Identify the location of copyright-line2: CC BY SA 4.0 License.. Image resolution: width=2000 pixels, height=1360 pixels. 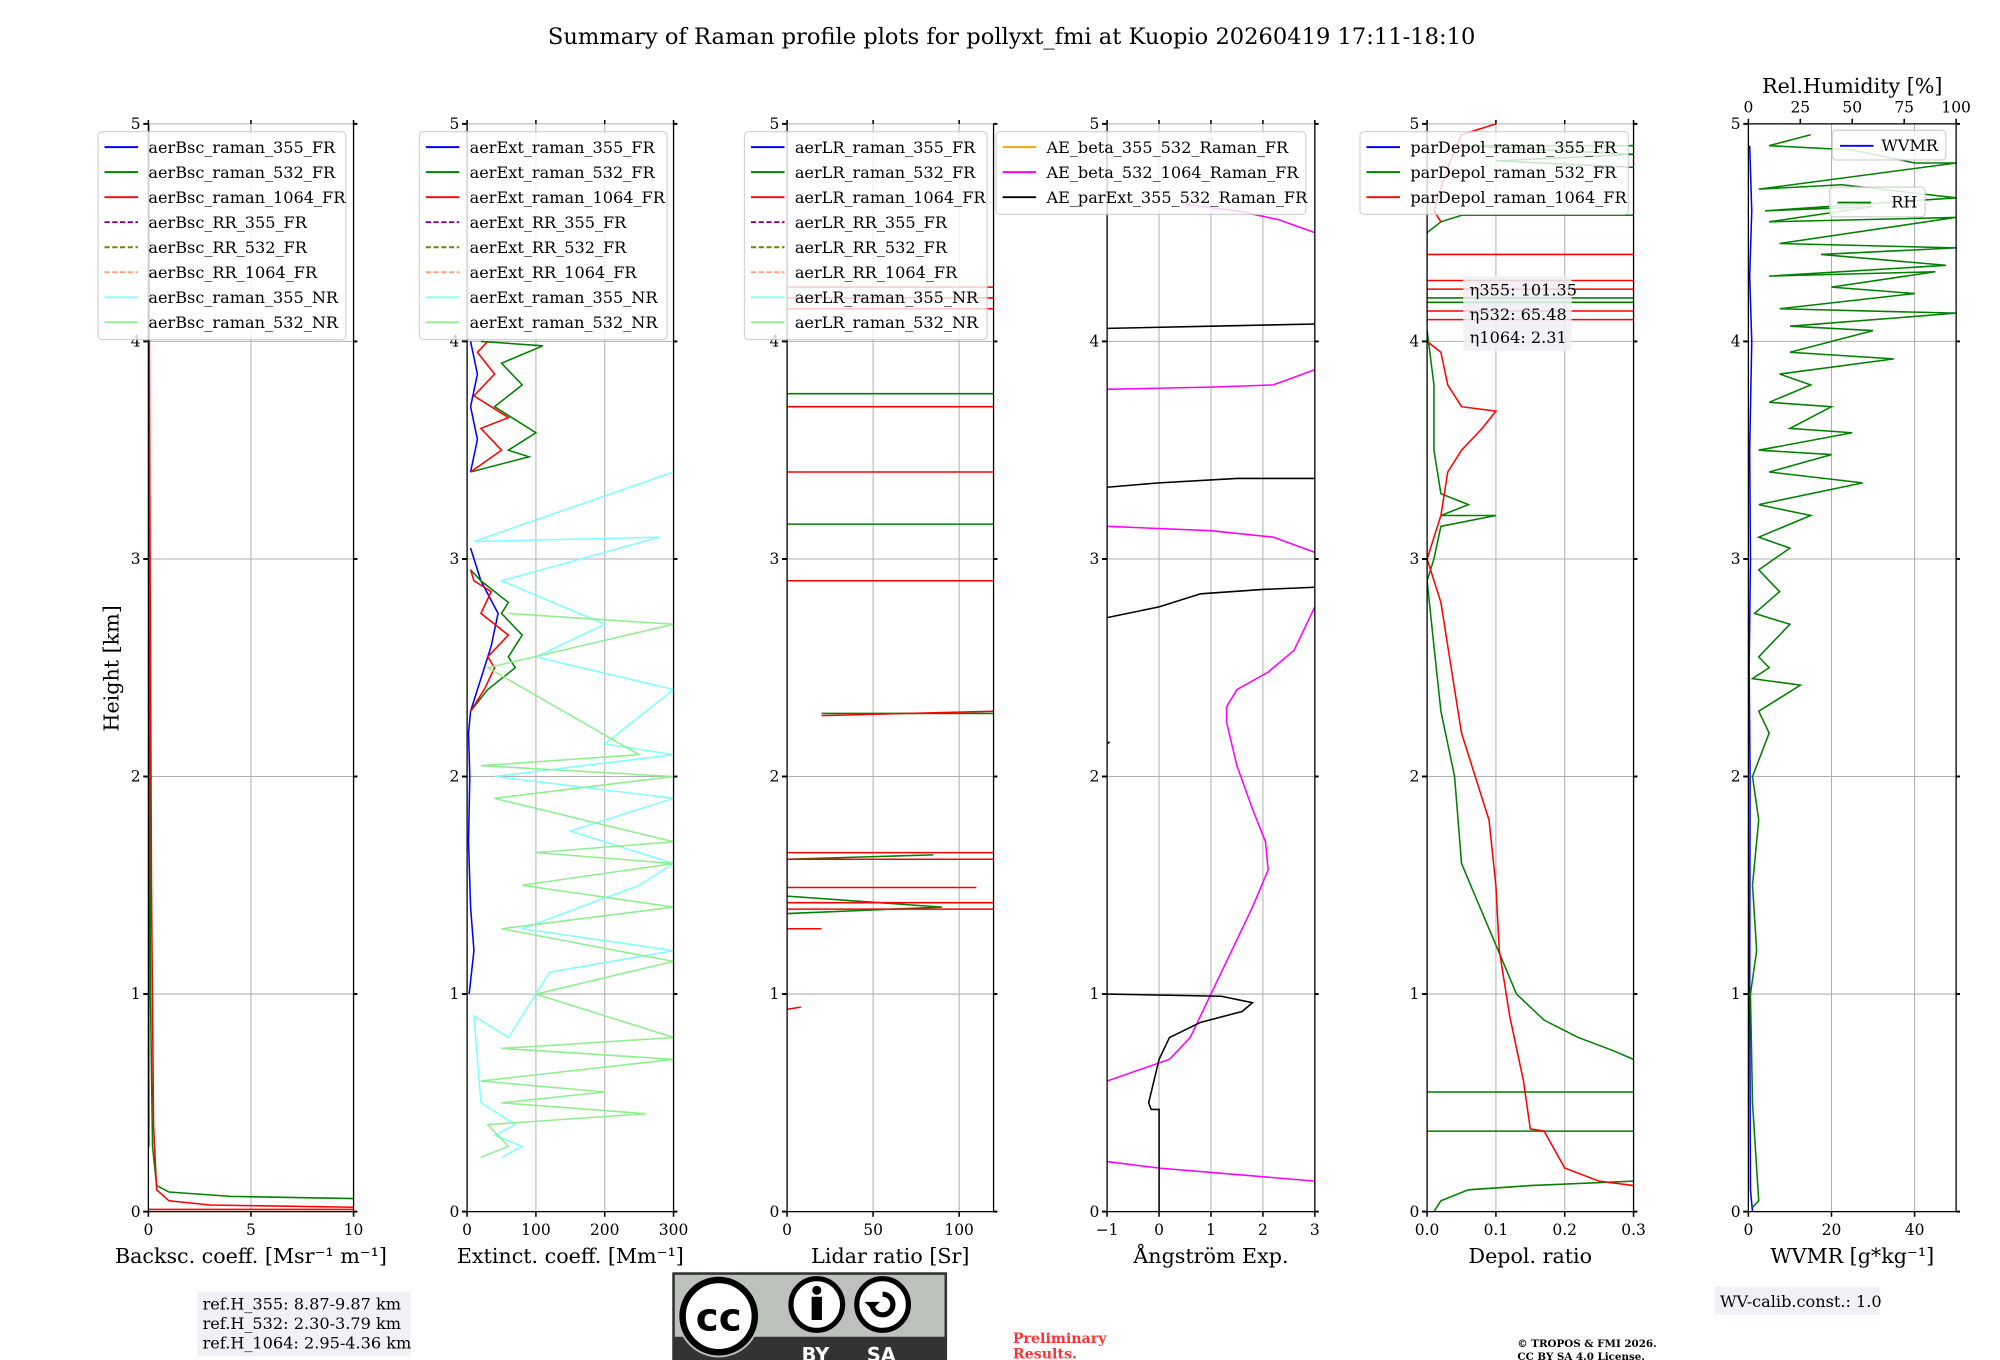
(1581, 1355).